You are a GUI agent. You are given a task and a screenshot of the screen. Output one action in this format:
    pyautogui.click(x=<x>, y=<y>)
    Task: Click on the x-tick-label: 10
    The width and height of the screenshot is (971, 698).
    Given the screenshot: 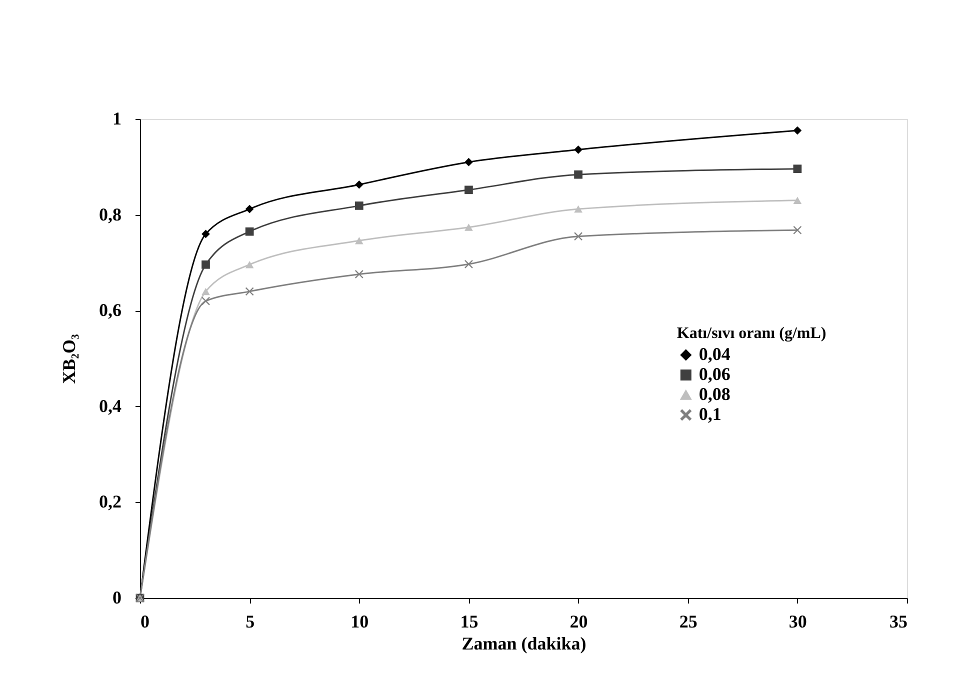 What is the action you would take?
    pyautogui.click(x=359, y=622)
    